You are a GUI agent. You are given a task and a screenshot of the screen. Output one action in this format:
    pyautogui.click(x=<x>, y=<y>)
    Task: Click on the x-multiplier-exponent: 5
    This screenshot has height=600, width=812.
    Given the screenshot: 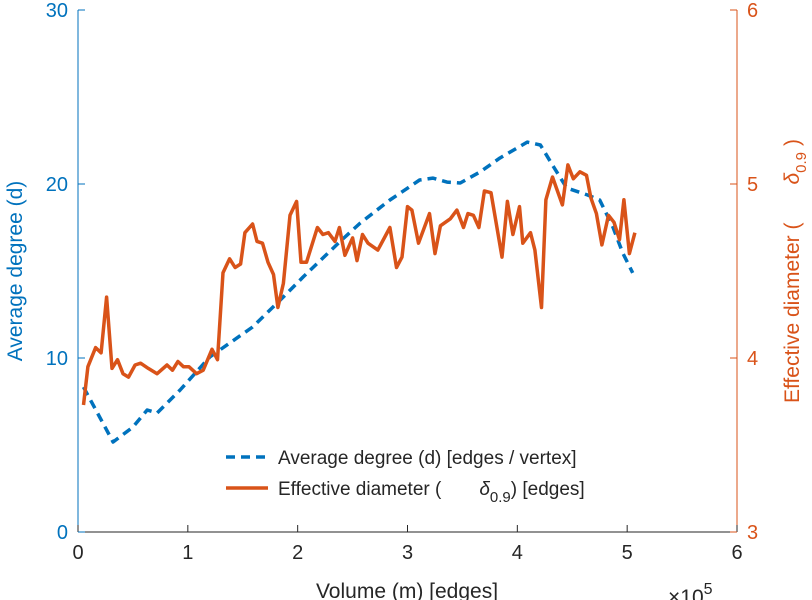 What is the action you would take?
    pyautogui.click(x=708, y=589)
    